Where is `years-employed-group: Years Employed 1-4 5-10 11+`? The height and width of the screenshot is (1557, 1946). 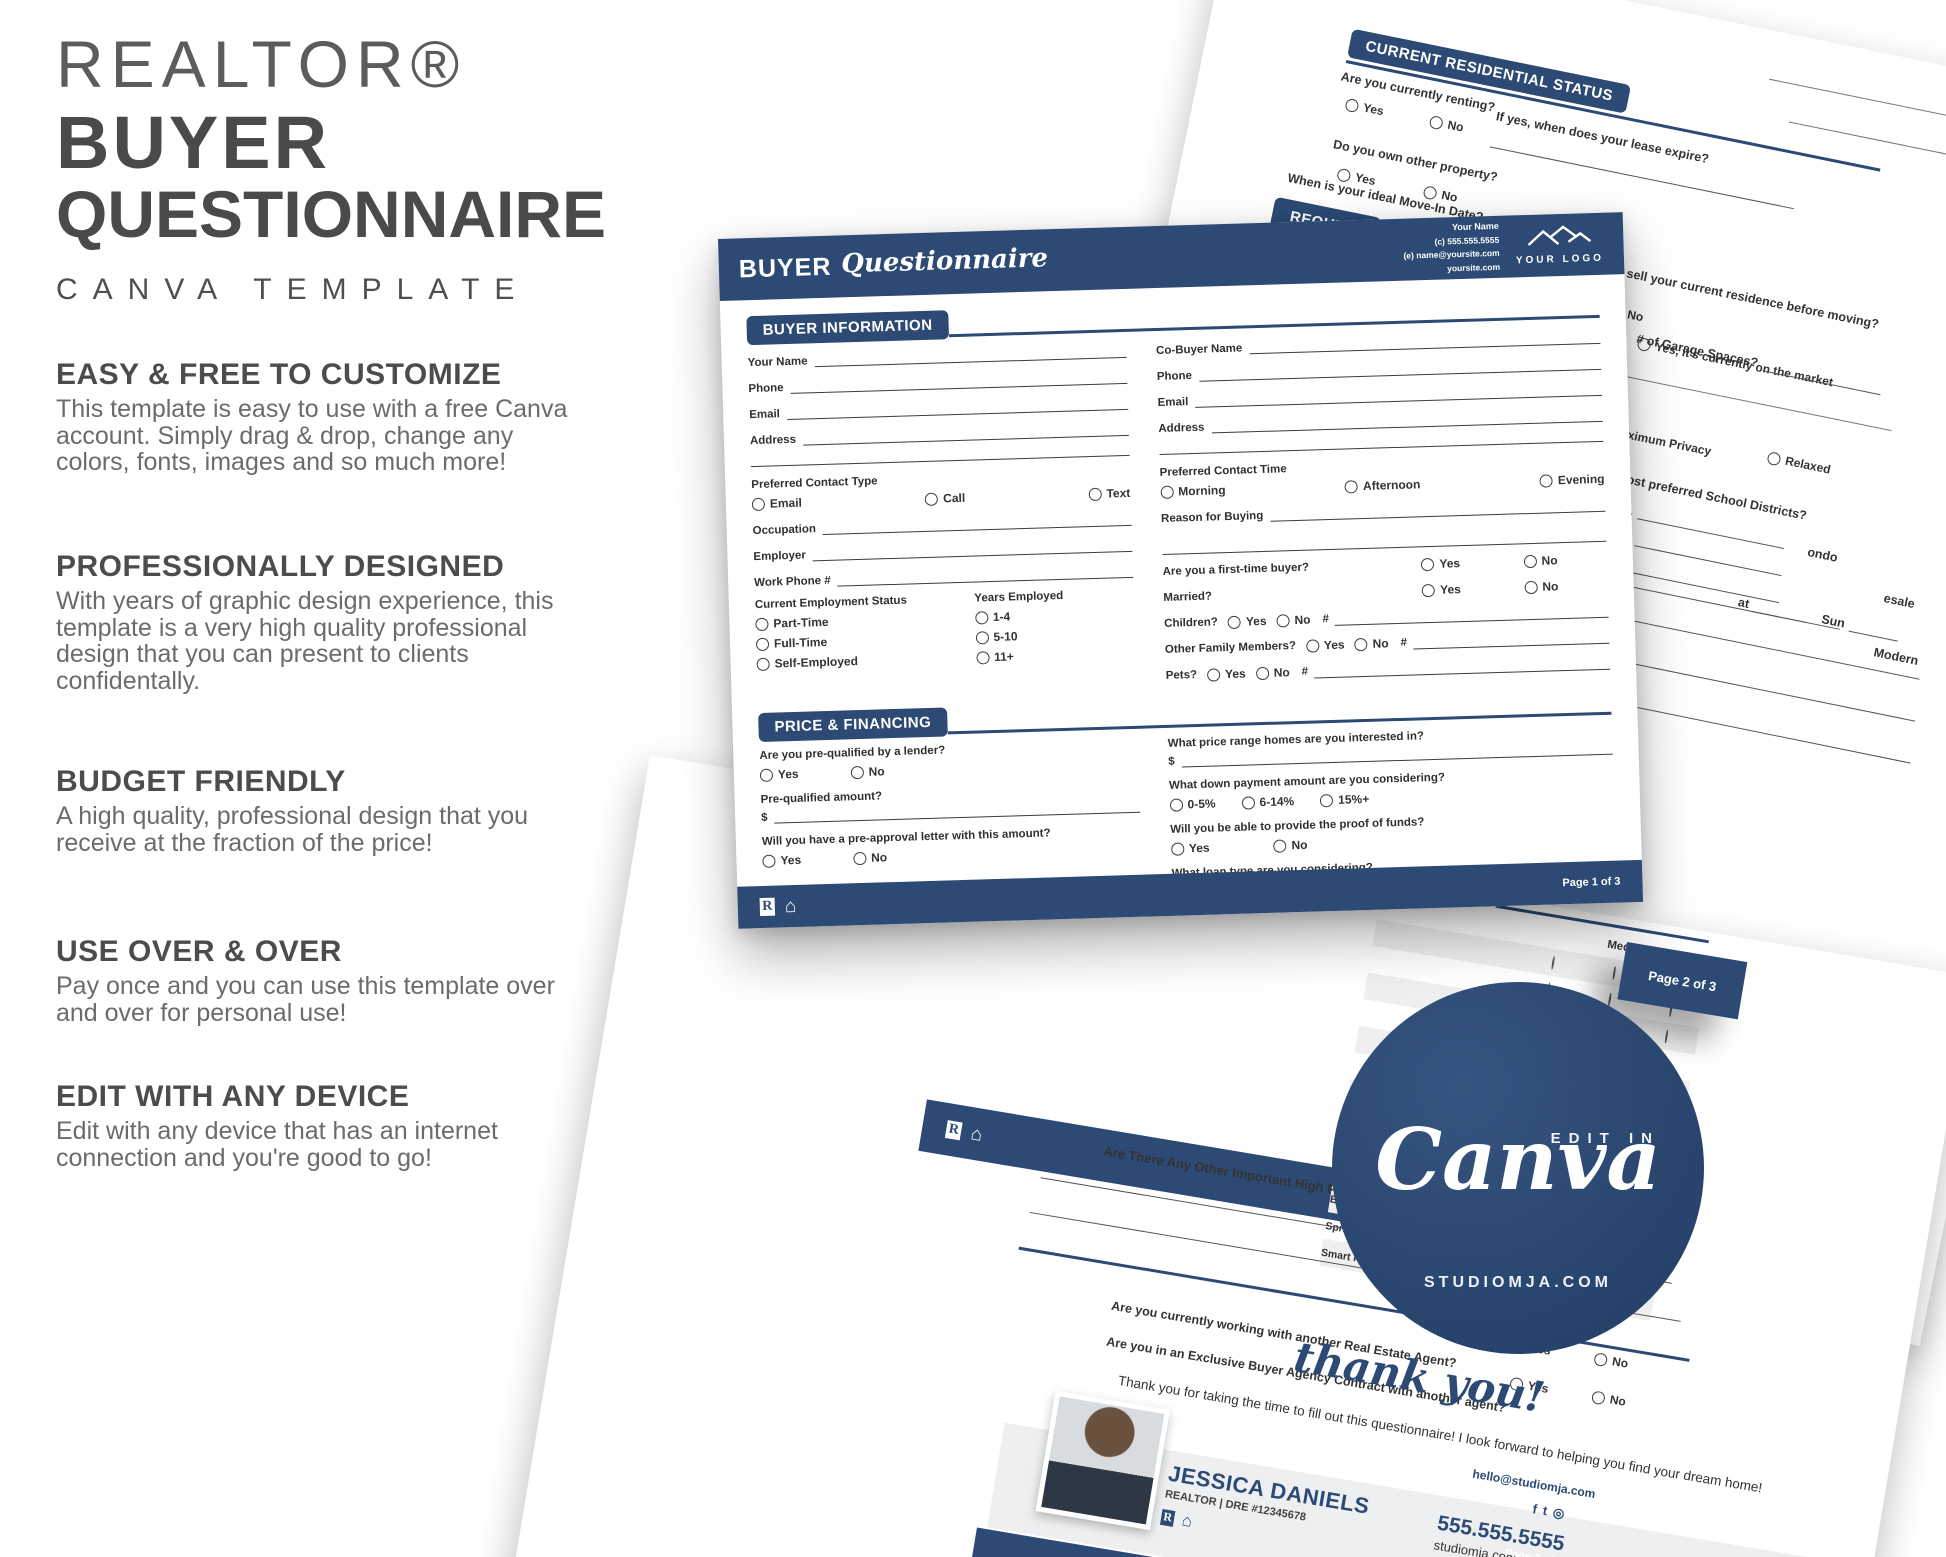
years-employed-group: Years Employed 1-4 5-10 11+ is located at coordinates (1054, 626).